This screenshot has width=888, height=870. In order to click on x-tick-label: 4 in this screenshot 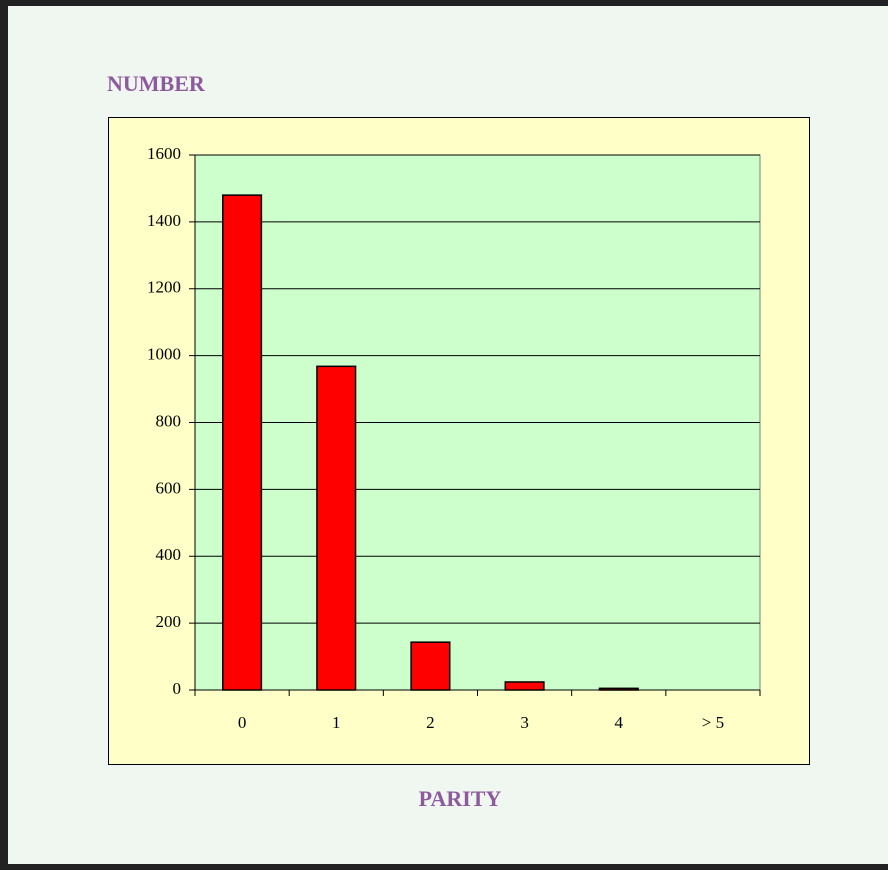, I will do `click(619, 722)`.